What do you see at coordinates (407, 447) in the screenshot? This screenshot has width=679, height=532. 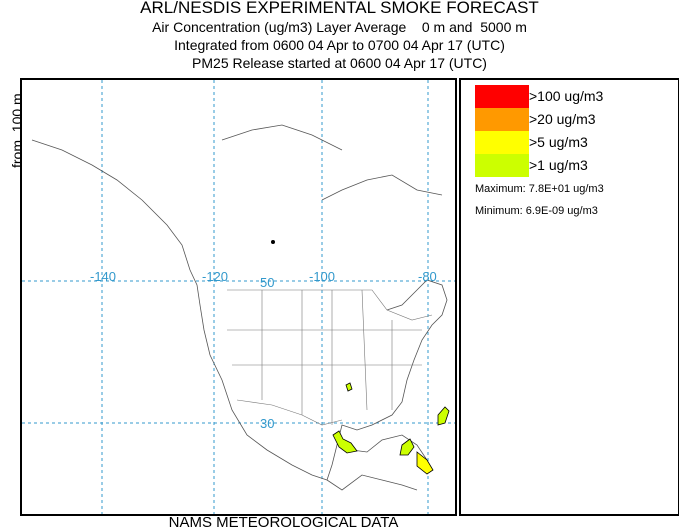 I see `smoke-plume-cuba` at bounding box center [407, 447].